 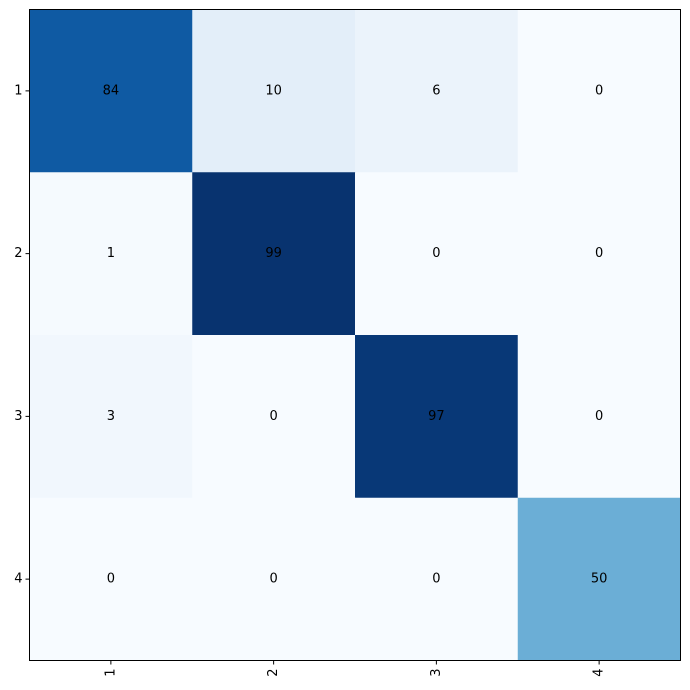 I want to click on heatmap-cell-r3-c2, so click(x=274, y=417).